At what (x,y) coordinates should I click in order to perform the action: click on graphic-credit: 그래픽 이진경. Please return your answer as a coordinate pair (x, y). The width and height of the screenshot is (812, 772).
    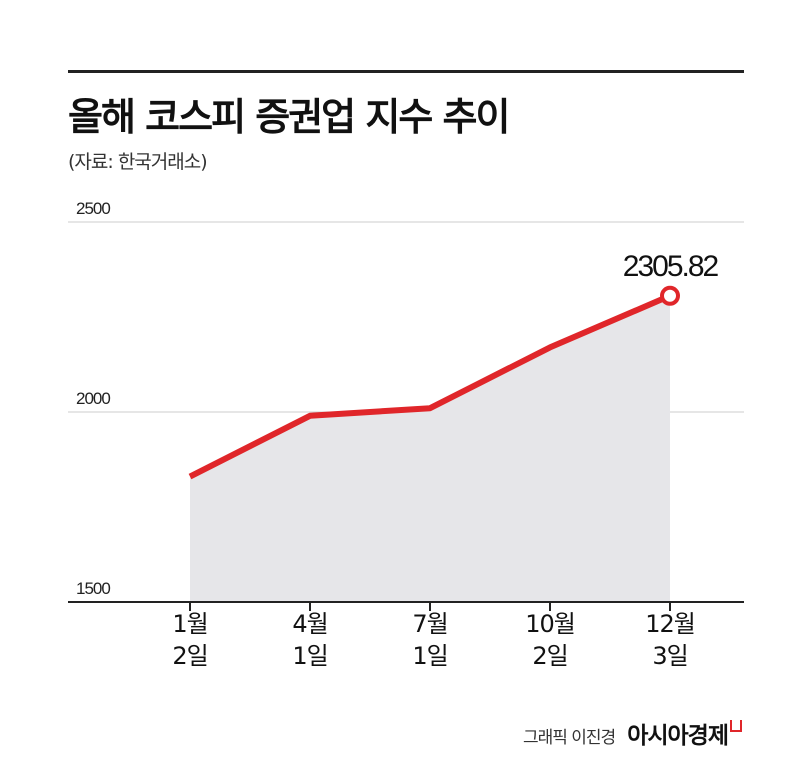
    Looking at the image, I should click on (569, 738).